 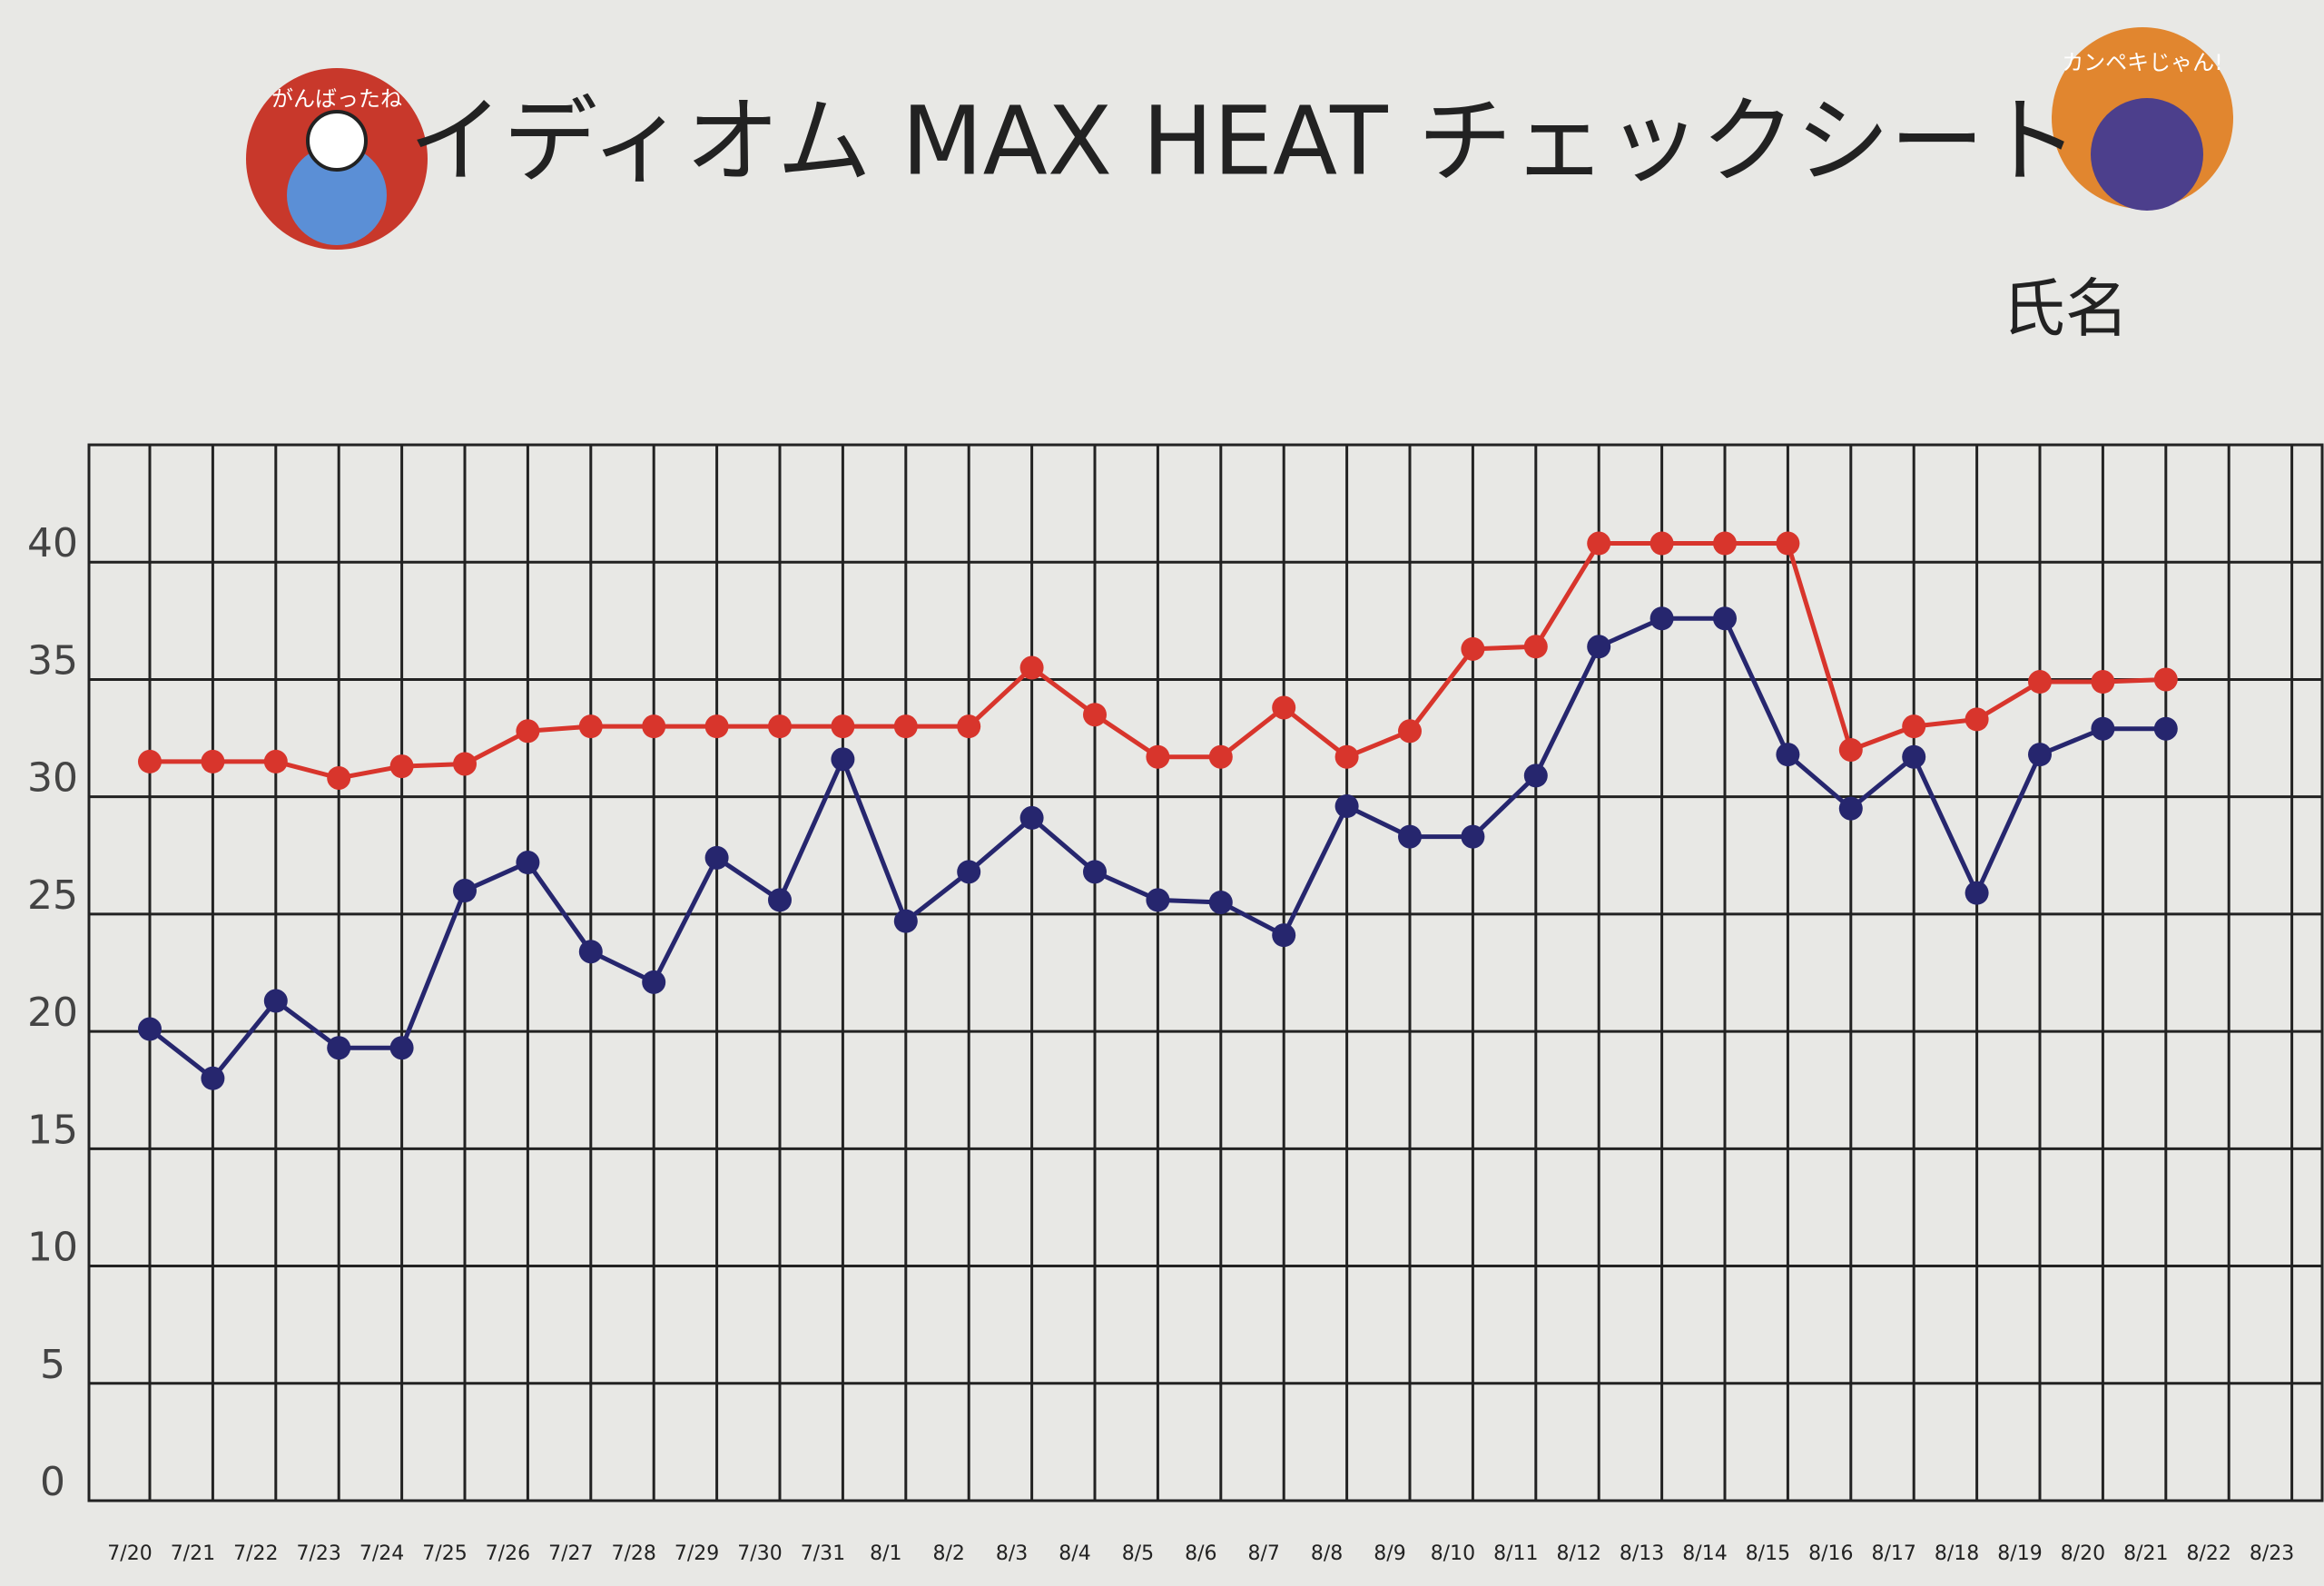 What do you see at coordinates (2083, 1554) in the screenshot?
I see `x-tick-label: 8/20` at bounding box center [2083, 1554].